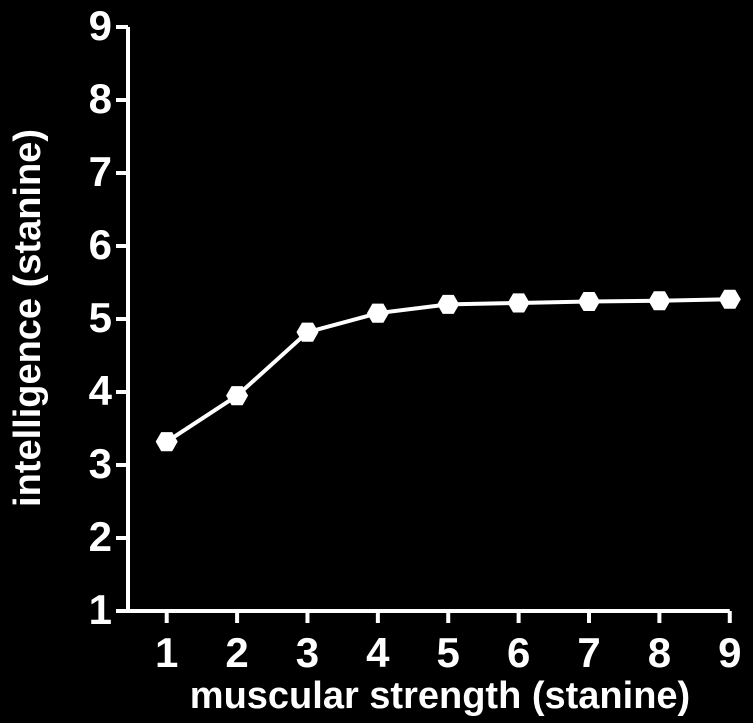 The height and width of the screenshot is (723, 753). Describe the element at coordinates (729, 652) in the screenshot. I see `x-tick-label: 9` at that location.